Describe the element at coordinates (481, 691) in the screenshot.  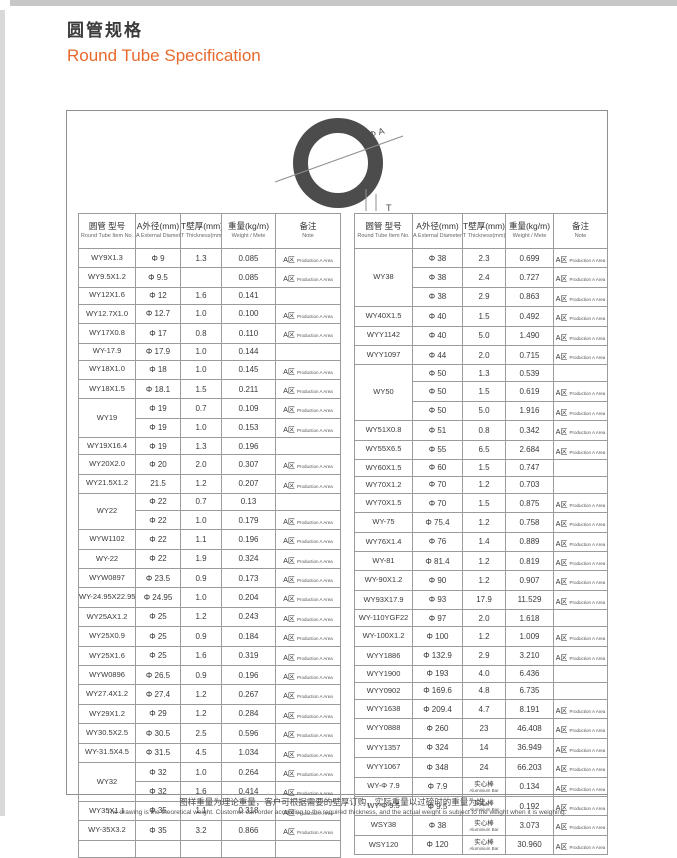
I see `table-row: WYY0902 Φ 169.6 4.8 6.735` at that location.